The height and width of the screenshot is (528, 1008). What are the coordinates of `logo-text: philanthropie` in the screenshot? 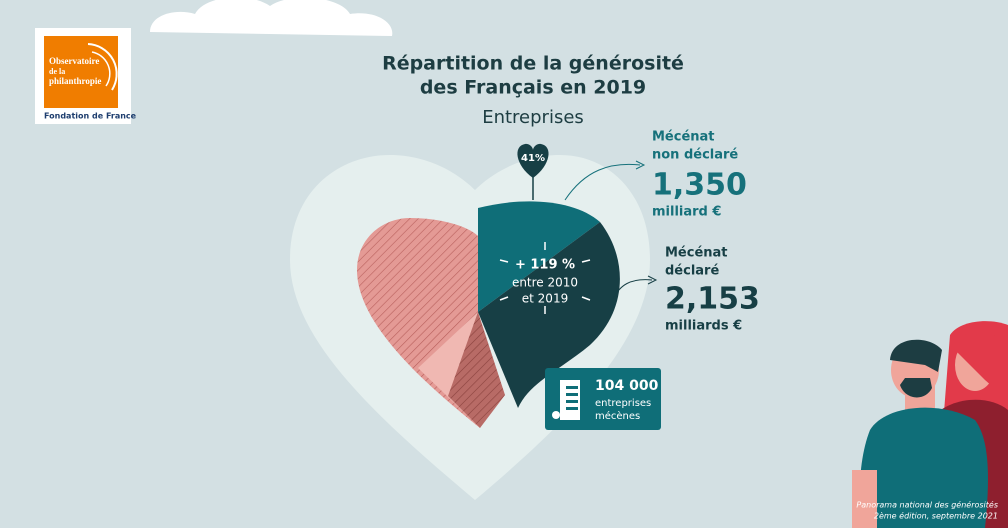 It's located at (75, 81).